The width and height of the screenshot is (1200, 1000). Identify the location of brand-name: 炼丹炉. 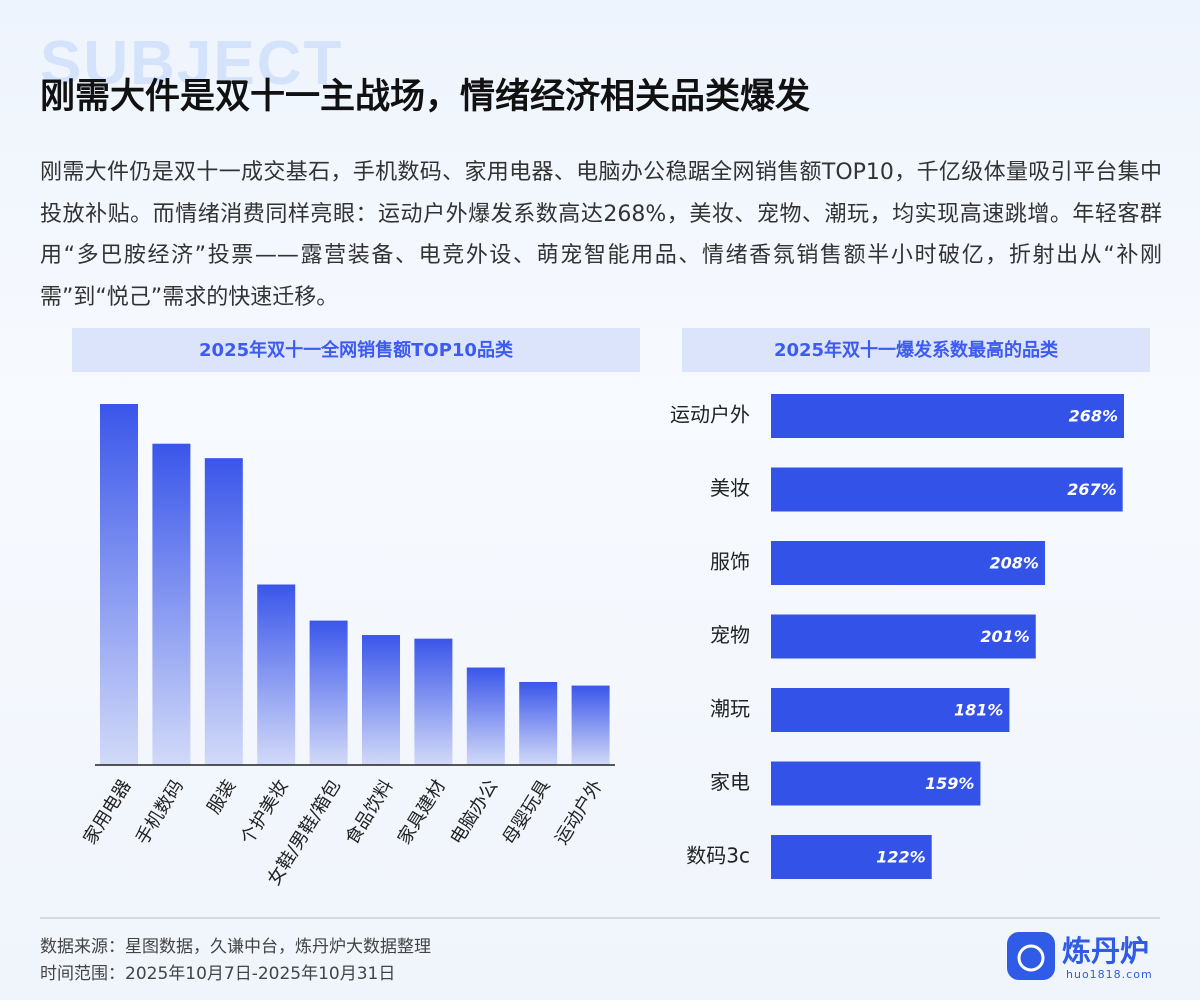
(1106, 951).